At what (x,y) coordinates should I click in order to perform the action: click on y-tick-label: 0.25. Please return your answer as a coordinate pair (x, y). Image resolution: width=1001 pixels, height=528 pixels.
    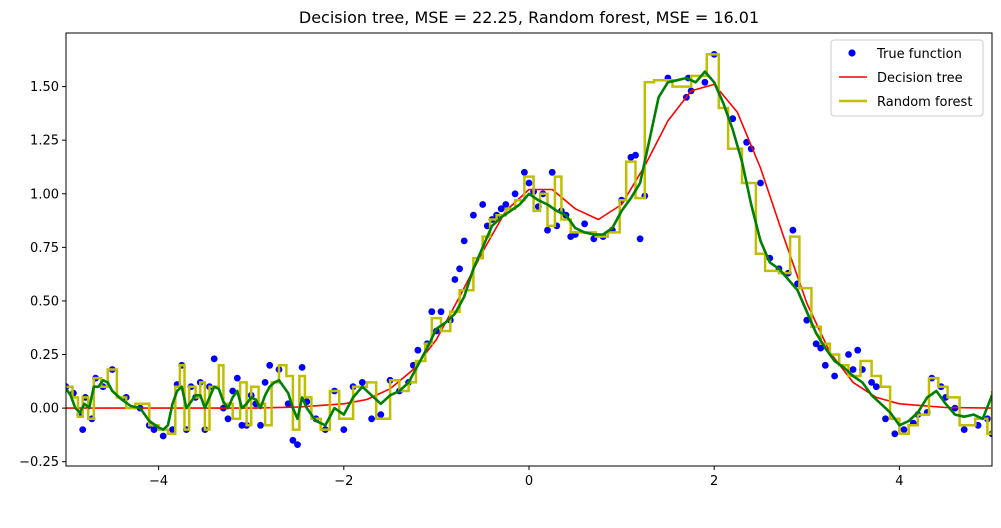
    Looking at the image, I should click on (44, 355).